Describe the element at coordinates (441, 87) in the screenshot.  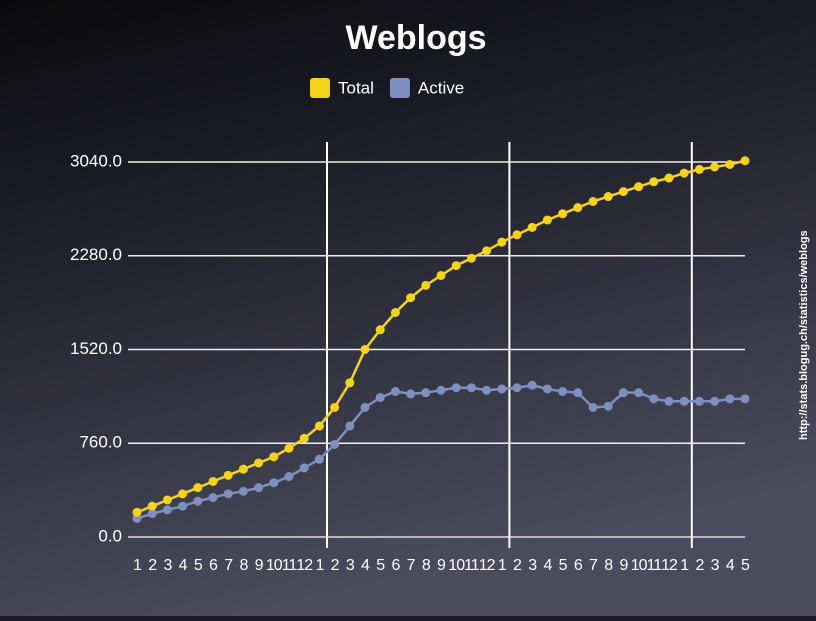
I see `legend-label: Active` at that location.